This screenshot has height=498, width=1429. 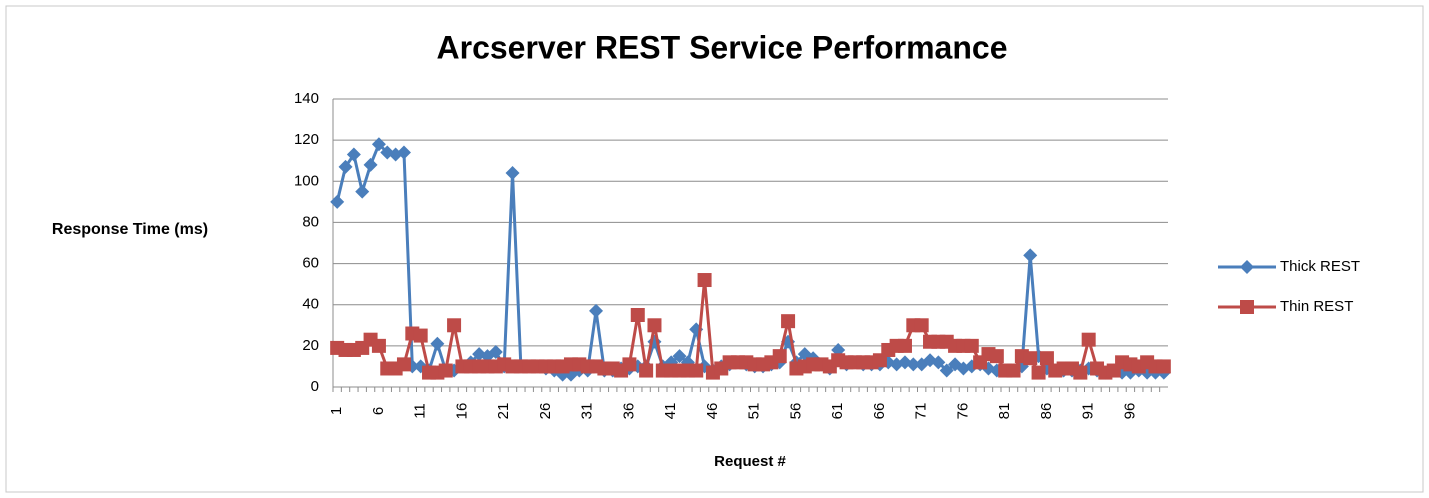 I want to click on y-tick-label: 0, so click(x=315, y=386).